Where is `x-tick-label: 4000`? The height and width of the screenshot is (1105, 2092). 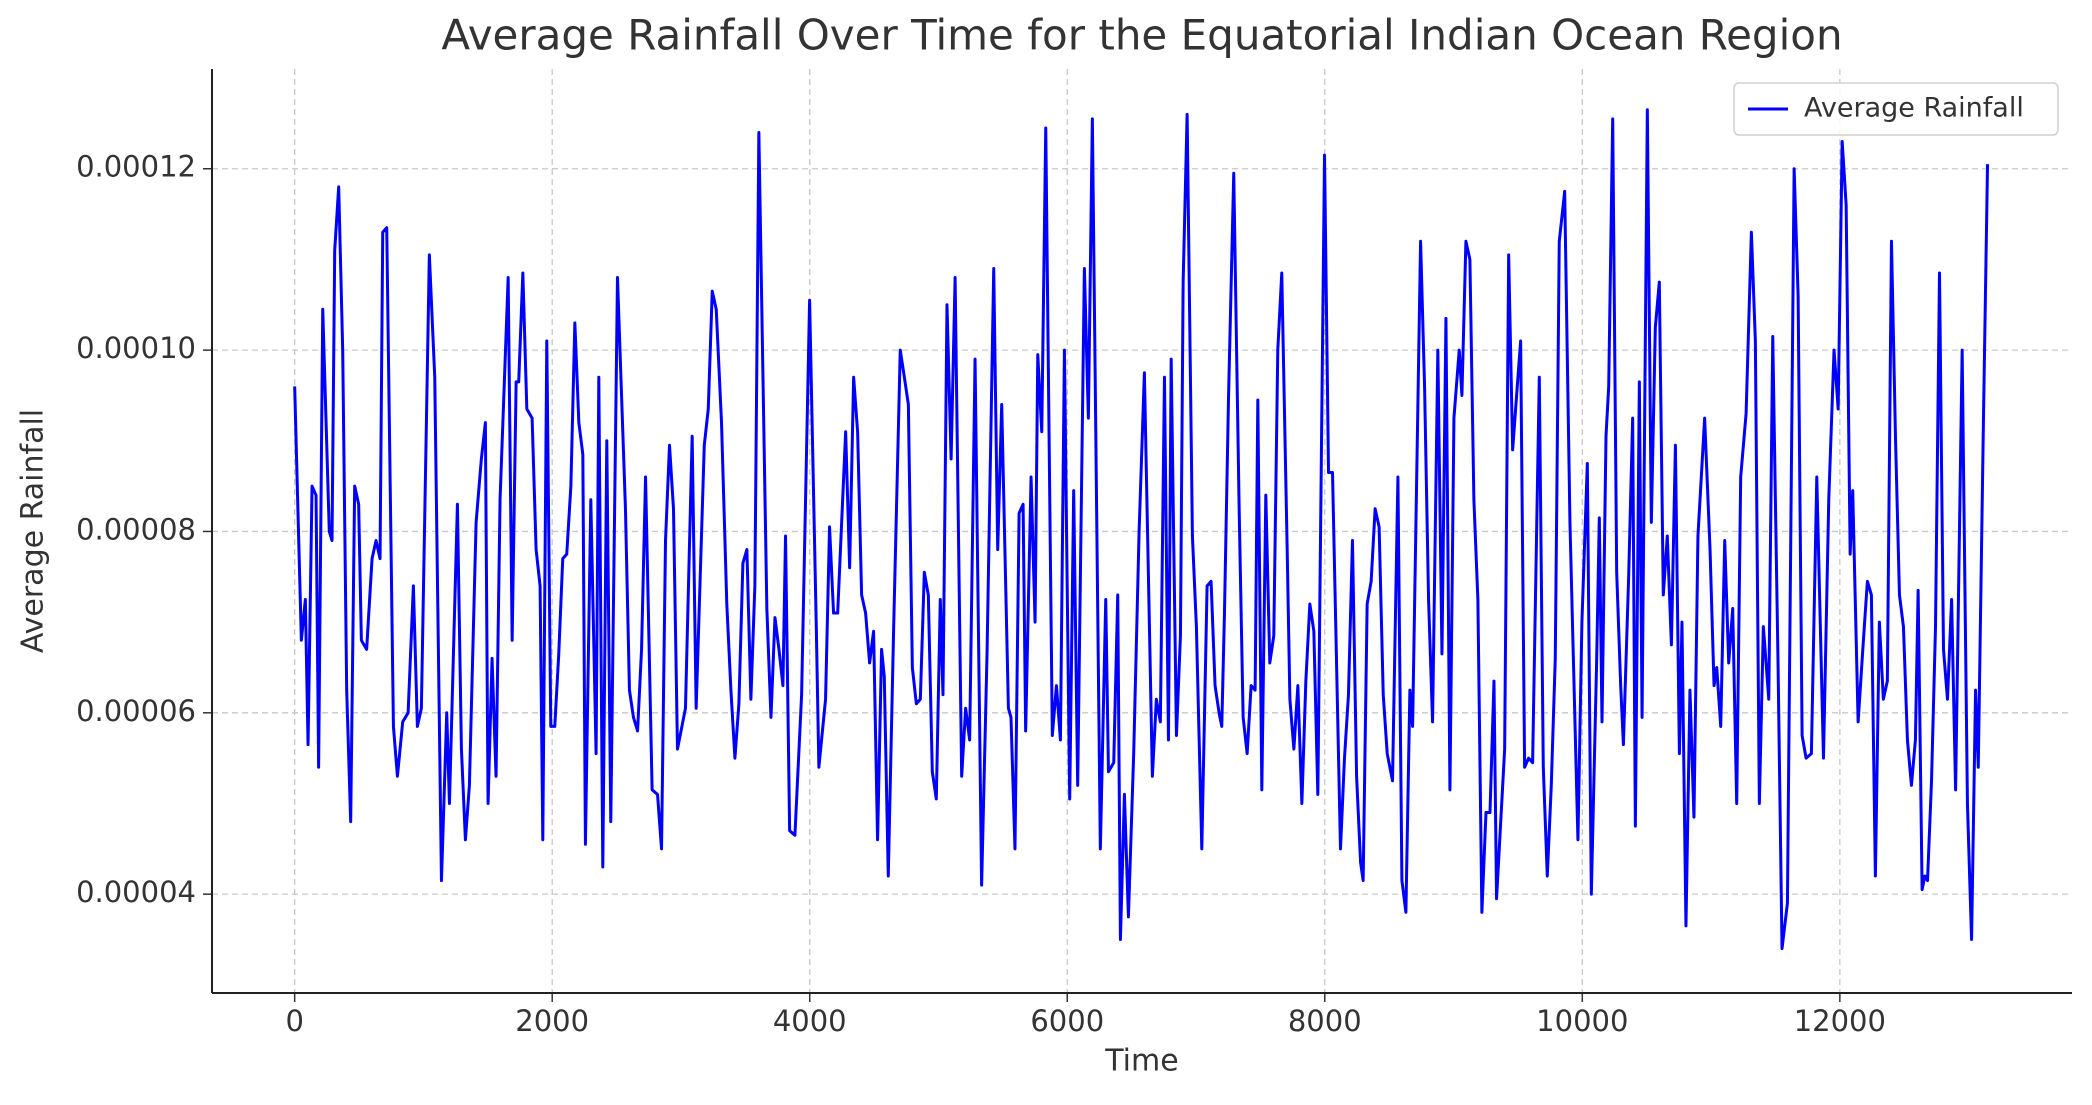
x-tick-label: 4000 is located at coordinates (810, 1021).